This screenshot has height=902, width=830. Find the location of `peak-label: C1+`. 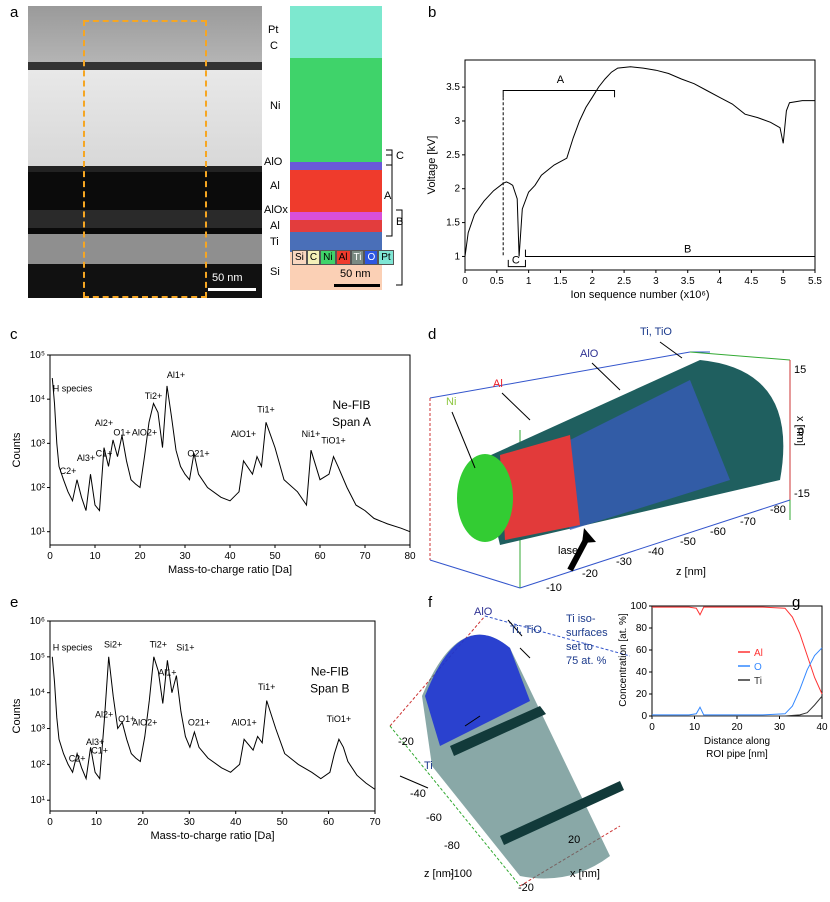

peak-label: C1+ is located at coordinates (99, 751).